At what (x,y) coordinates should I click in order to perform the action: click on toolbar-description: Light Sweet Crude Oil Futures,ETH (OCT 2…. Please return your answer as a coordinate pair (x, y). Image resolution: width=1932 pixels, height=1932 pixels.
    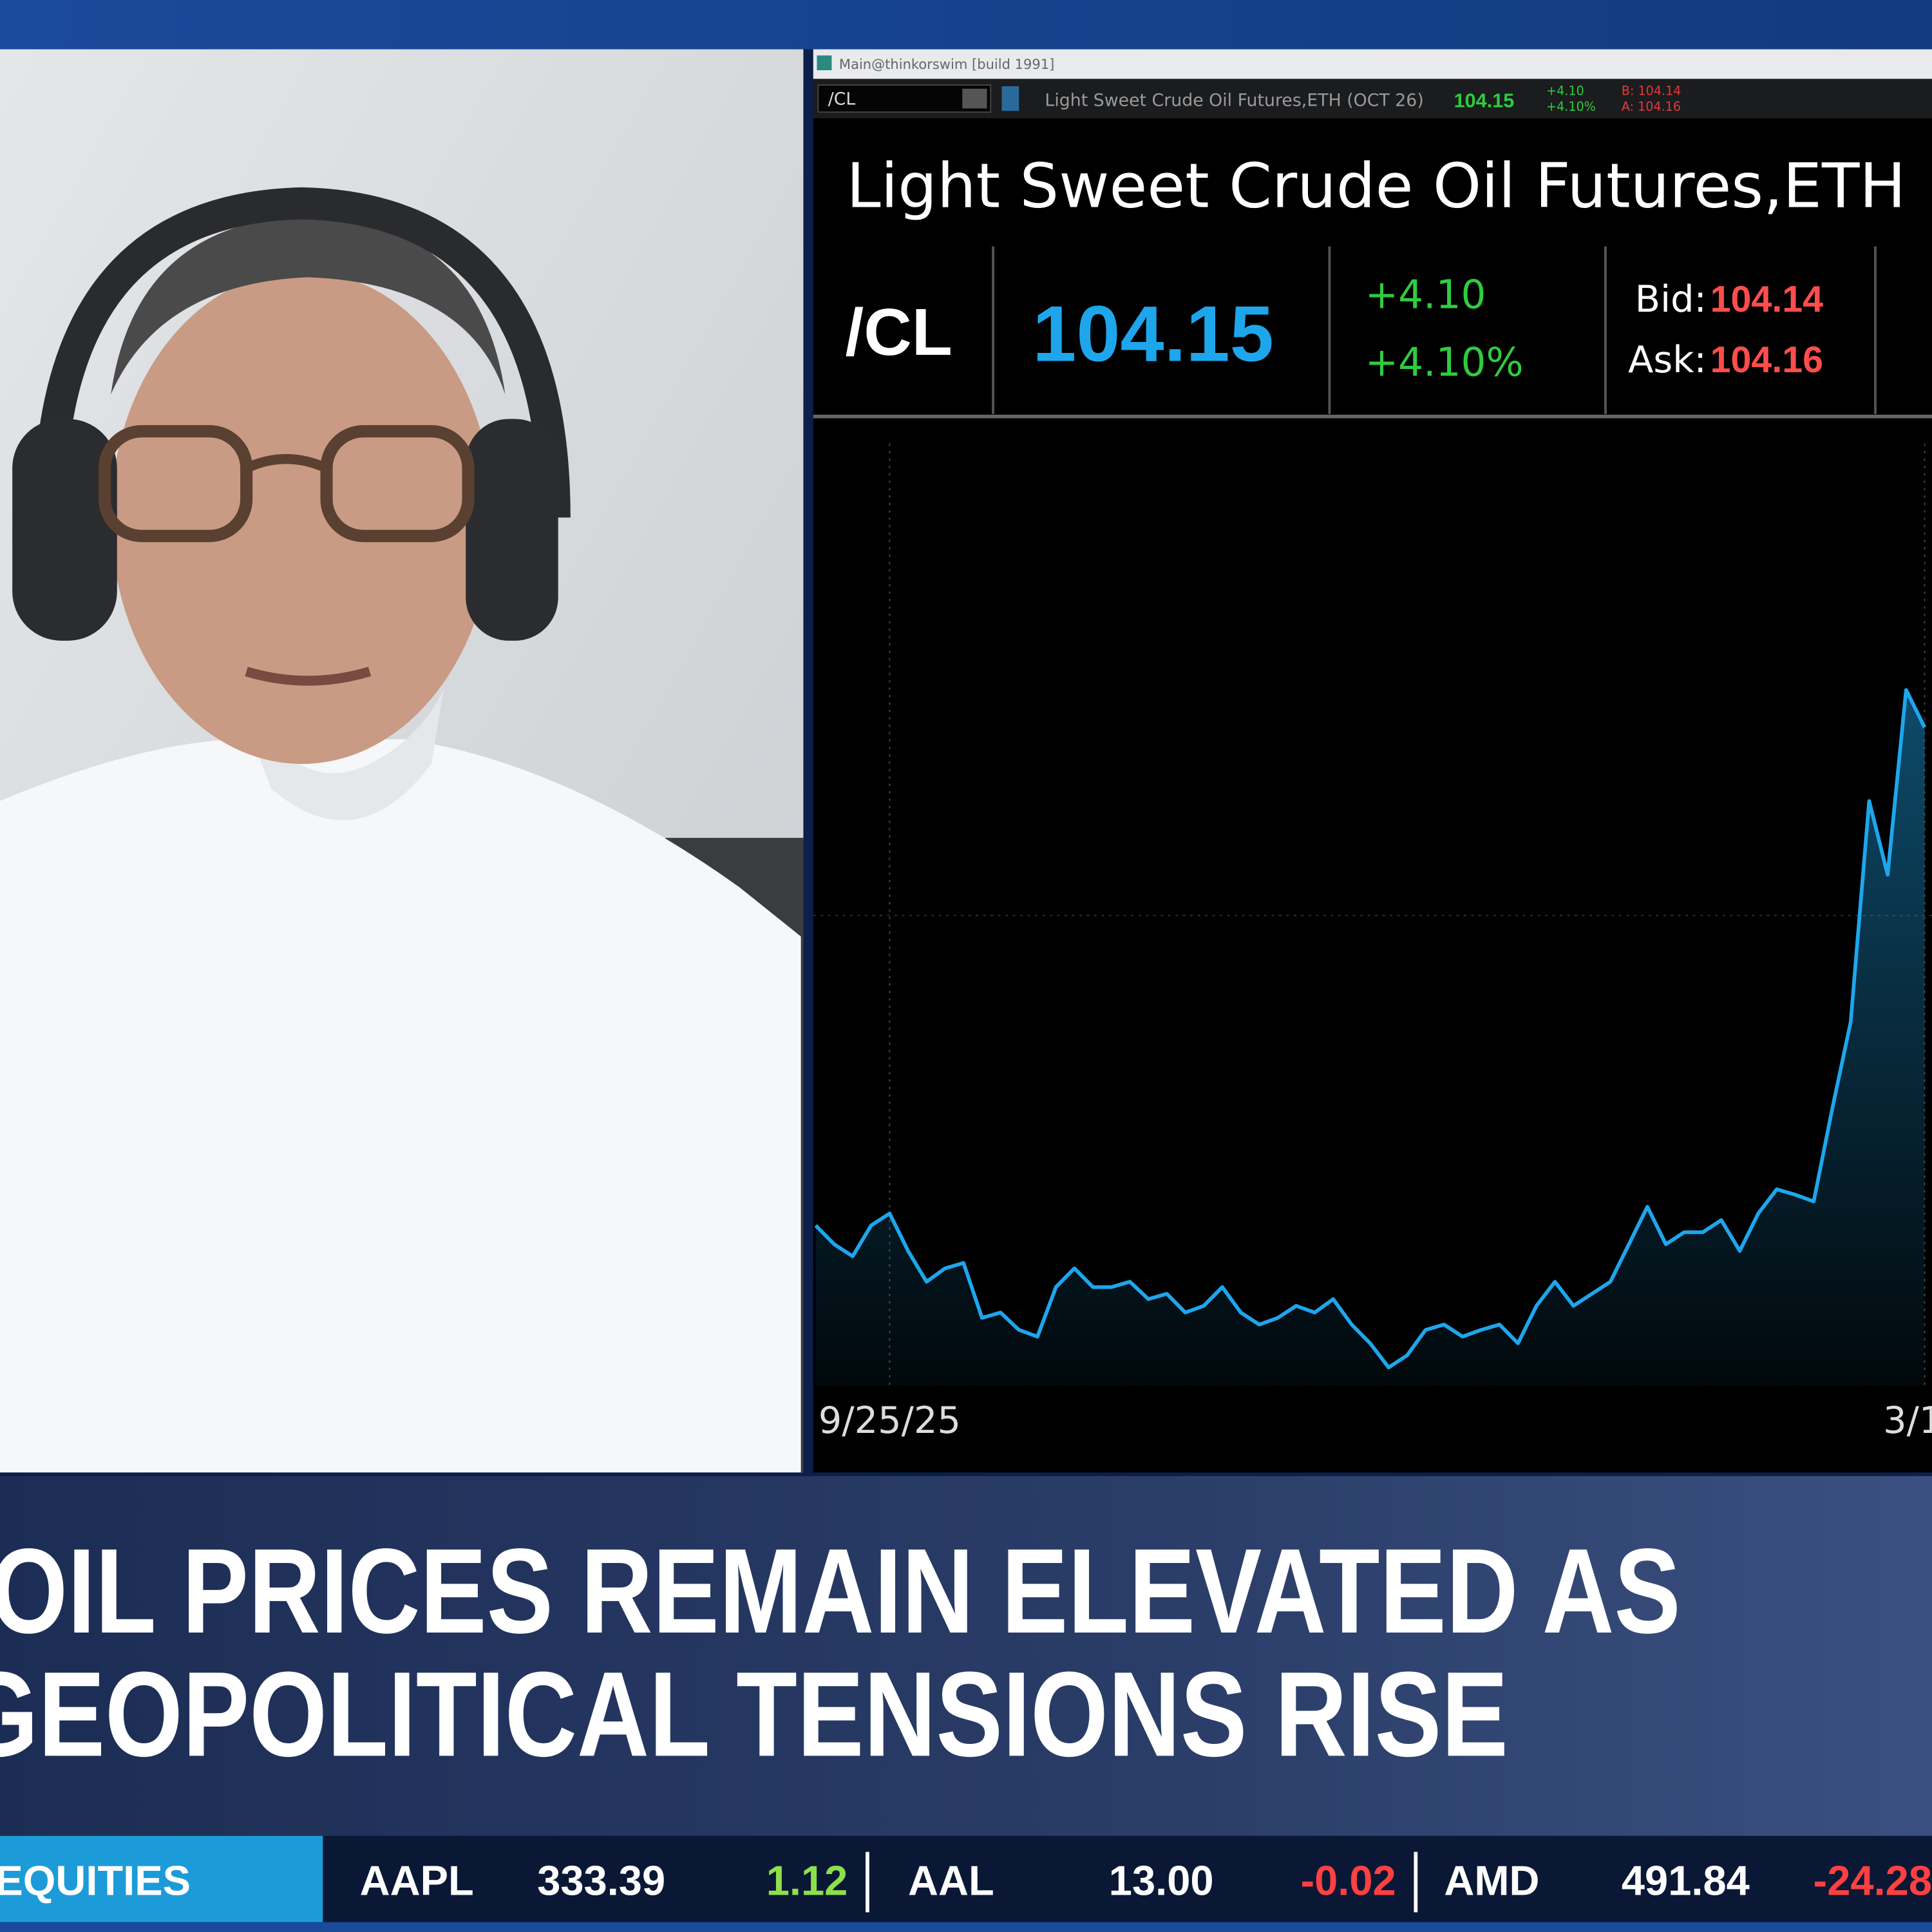
    Looking at the image, I should click on (1234, 101).